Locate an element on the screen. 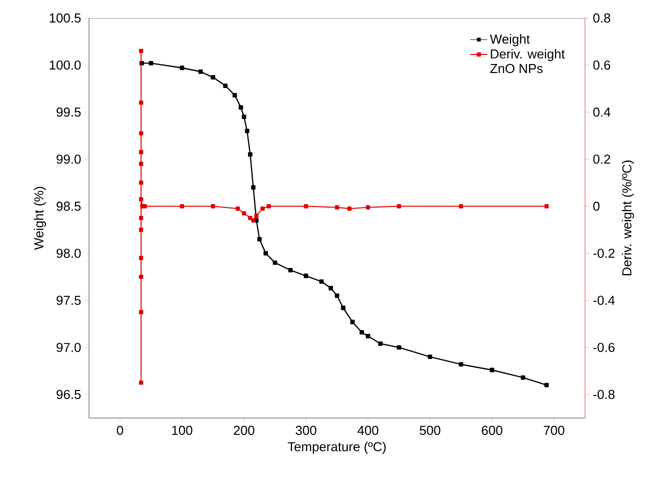 This screenshot has height=478, width=657. y2-tick-label: 0.6 is located at coordinates (601, 65).